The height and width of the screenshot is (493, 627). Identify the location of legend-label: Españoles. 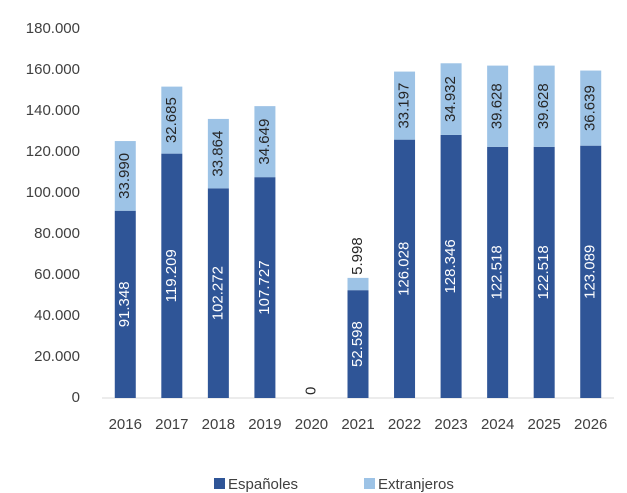
(263, 484).